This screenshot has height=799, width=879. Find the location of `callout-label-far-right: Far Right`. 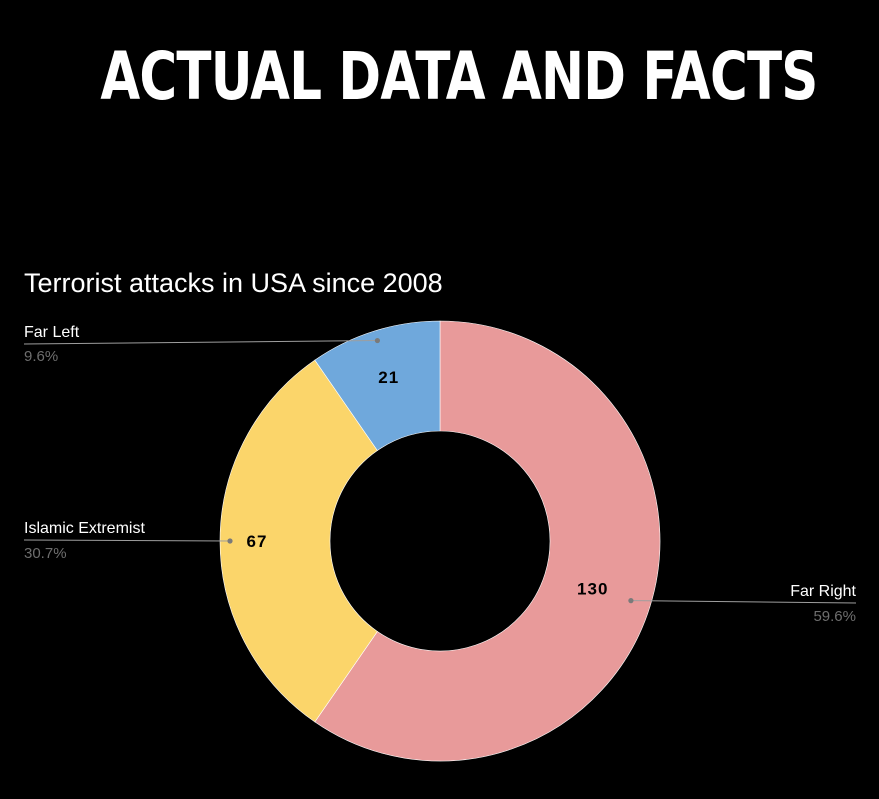

callout-label-far-right: Far Right is located at coordinates (823, 591).